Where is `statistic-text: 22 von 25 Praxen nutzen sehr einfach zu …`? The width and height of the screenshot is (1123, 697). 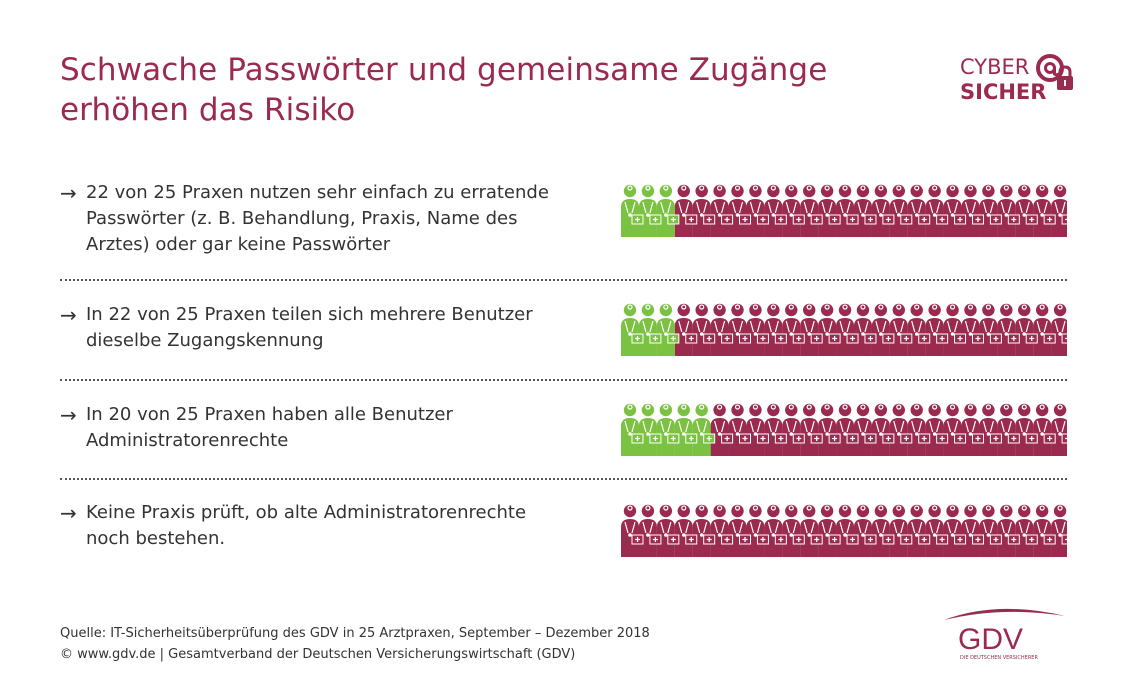
statistic-text: 22 von 25 Praxen nutzen sehr einfach zu … is located at coordinates (321, 219).